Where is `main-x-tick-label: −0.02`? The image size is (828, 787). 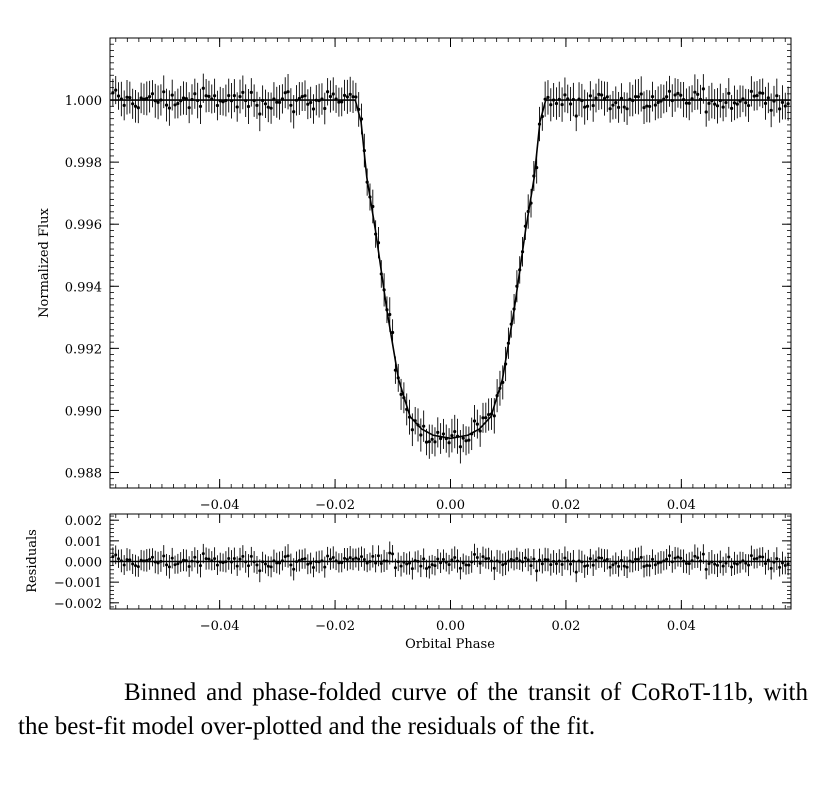 main-x-tick-label: −0.02 is located at coordinates (335, 505).